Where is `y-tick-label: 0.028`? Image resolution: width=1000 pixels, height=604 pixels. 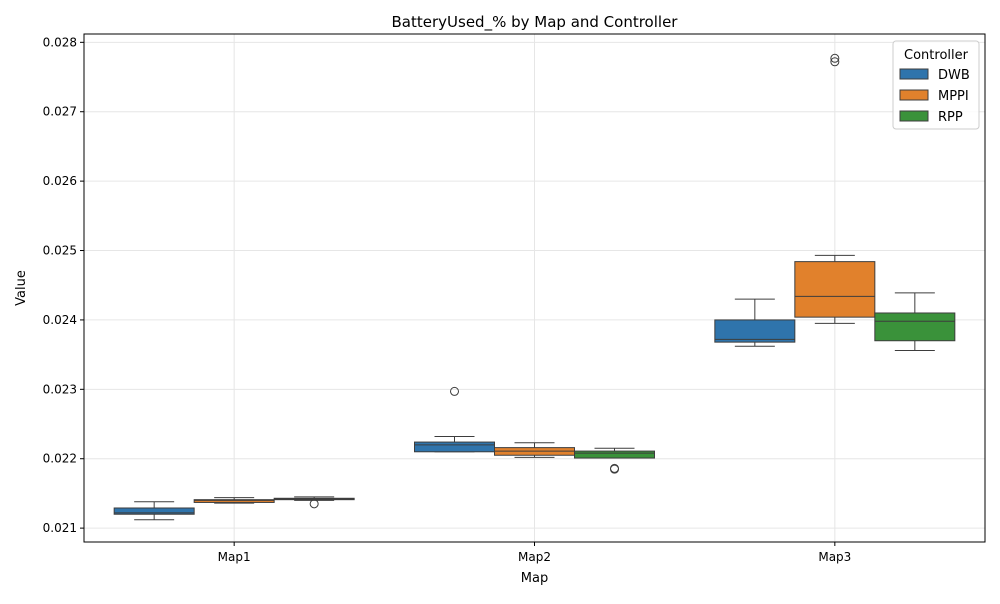
y-tick-label: 0.028 is located at coordinates (60, 42).